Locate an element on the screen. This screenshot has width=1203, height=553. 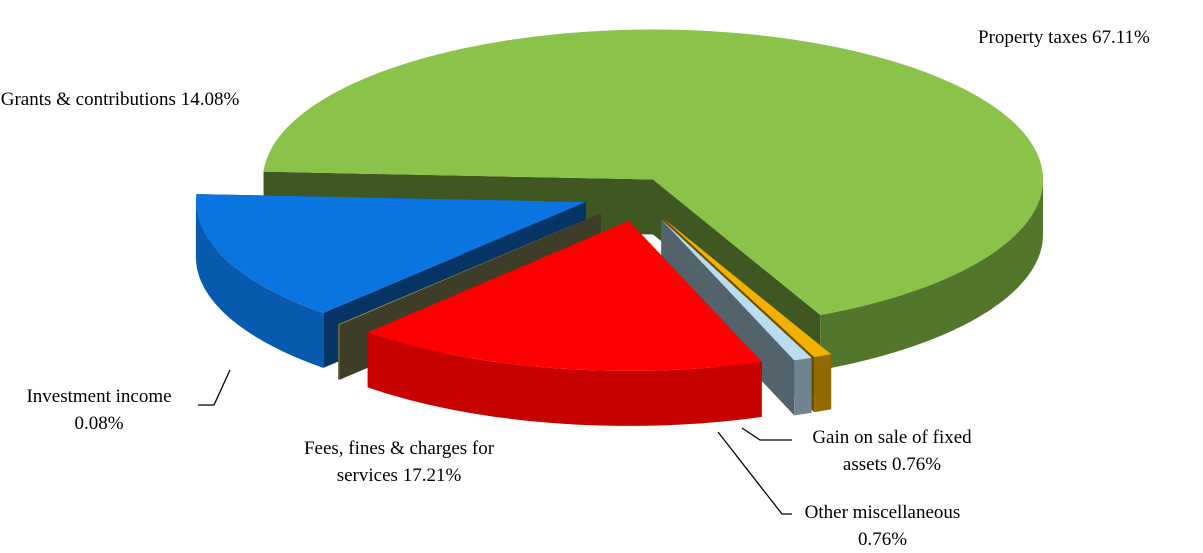
label-category: Other miscellaneous is located at coordinates (882, 512).